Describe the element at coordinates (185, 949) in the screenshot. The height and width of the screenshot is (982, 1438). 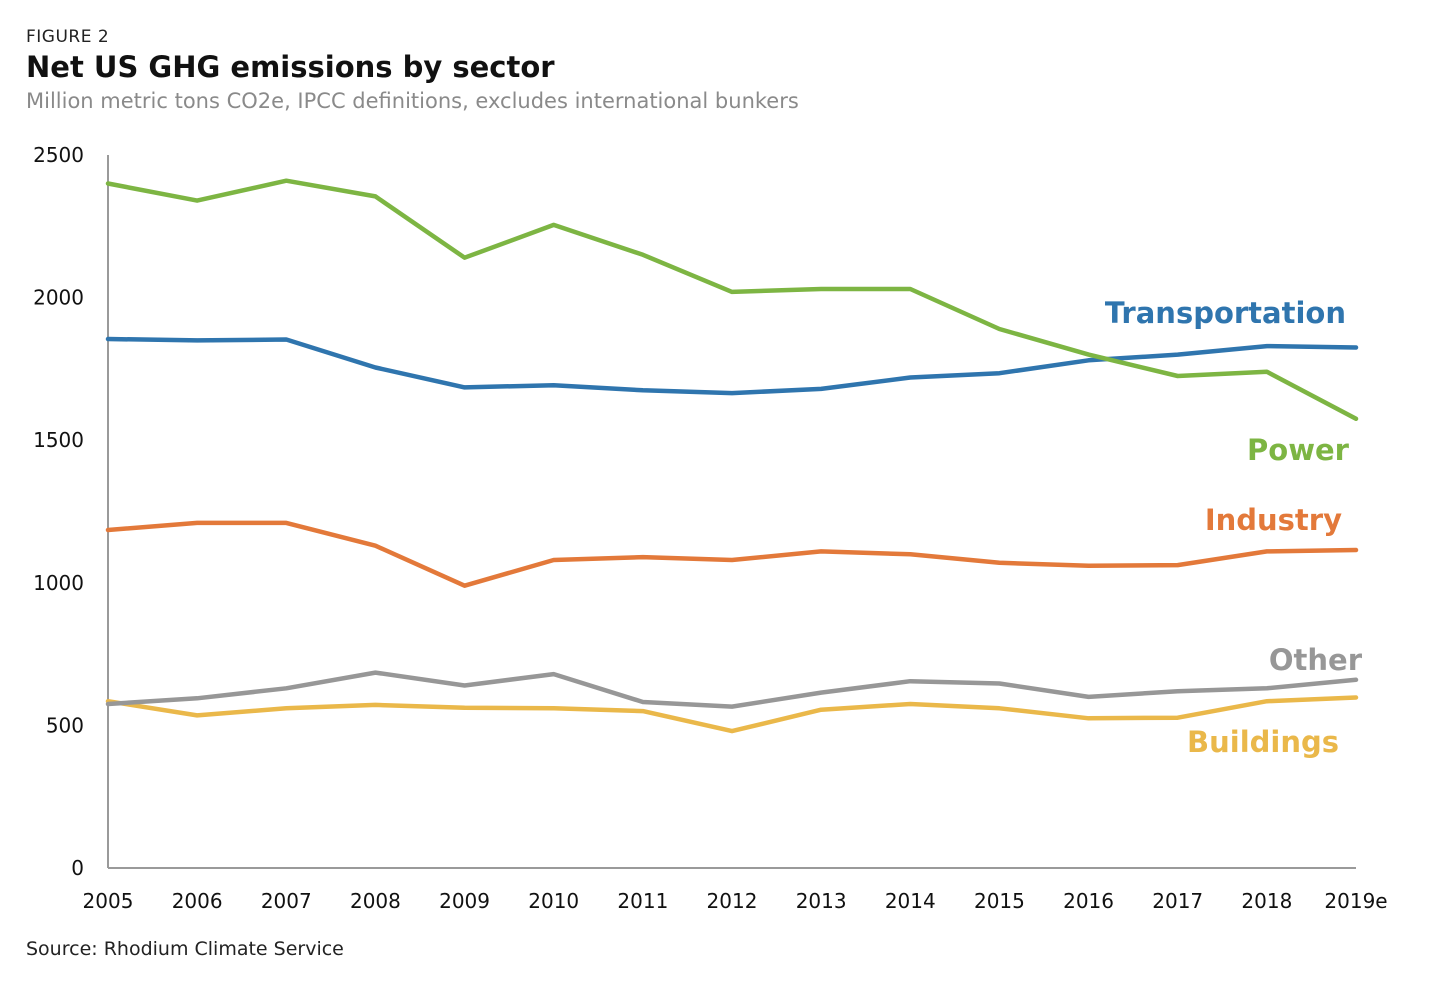
I see `source-note: Source: Rhodium Climate Service` at that location.